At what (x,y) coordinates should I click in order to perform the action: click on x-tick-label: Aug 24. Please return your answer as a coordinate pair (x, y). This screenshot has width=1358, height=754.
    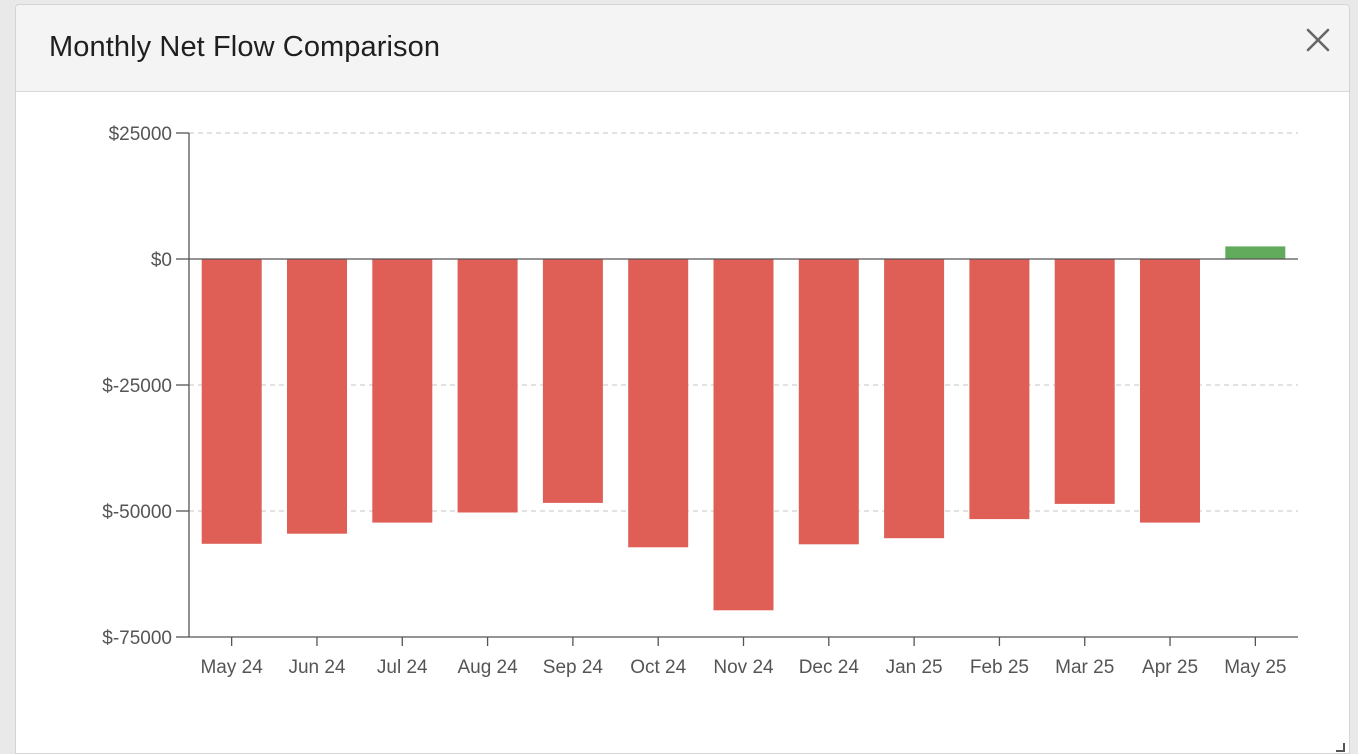
    Looking at the image, I should click on (487, 667).